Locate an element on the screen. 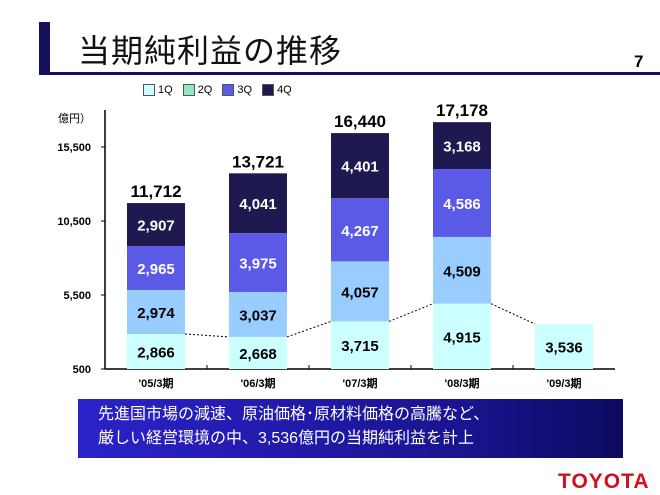 This screenshot has width=660, height=495. total-label: 13,721 is located at coordinates (258, 161).